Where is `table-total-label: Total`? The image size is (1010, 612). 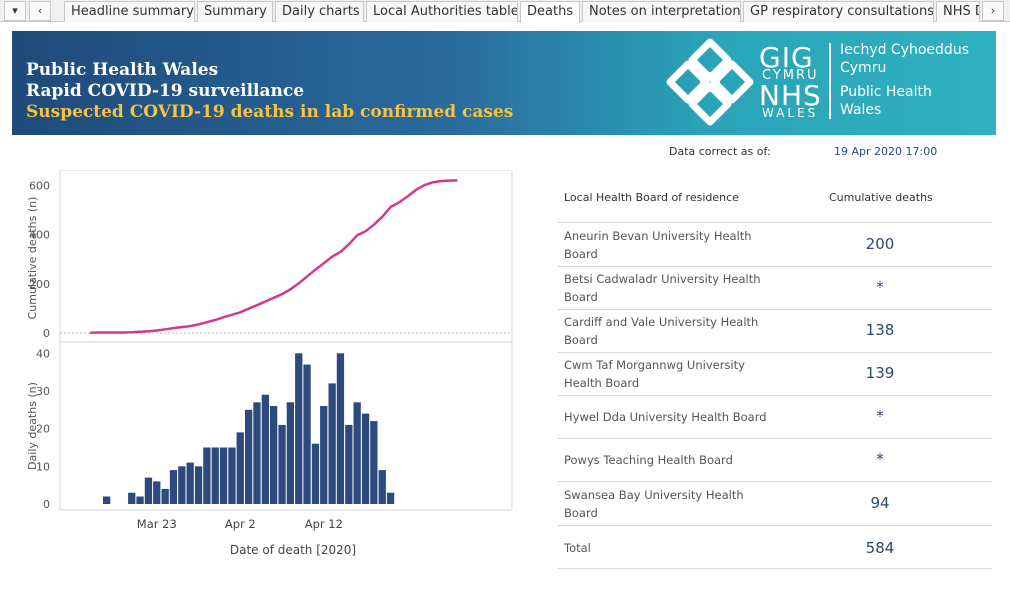 table-total-label: Total is located at coordinates (577, 548).